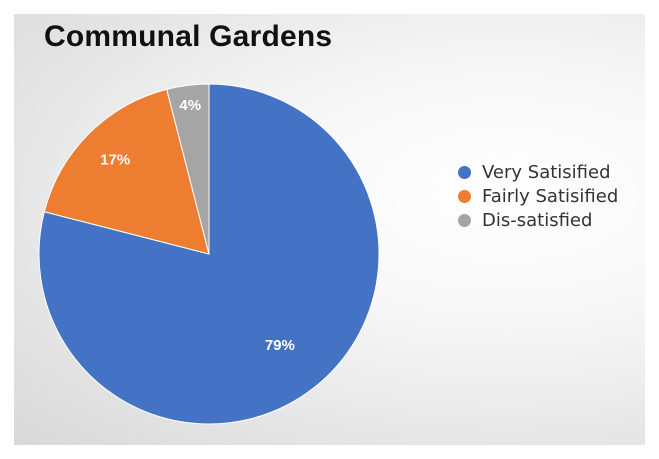 The height and width of the screenshot is (459, 659). What do you see at coordinates (126, 171) in the screenshot?
I see `pie-slice-fairly-satisfied` at bounding box center [126, 171].